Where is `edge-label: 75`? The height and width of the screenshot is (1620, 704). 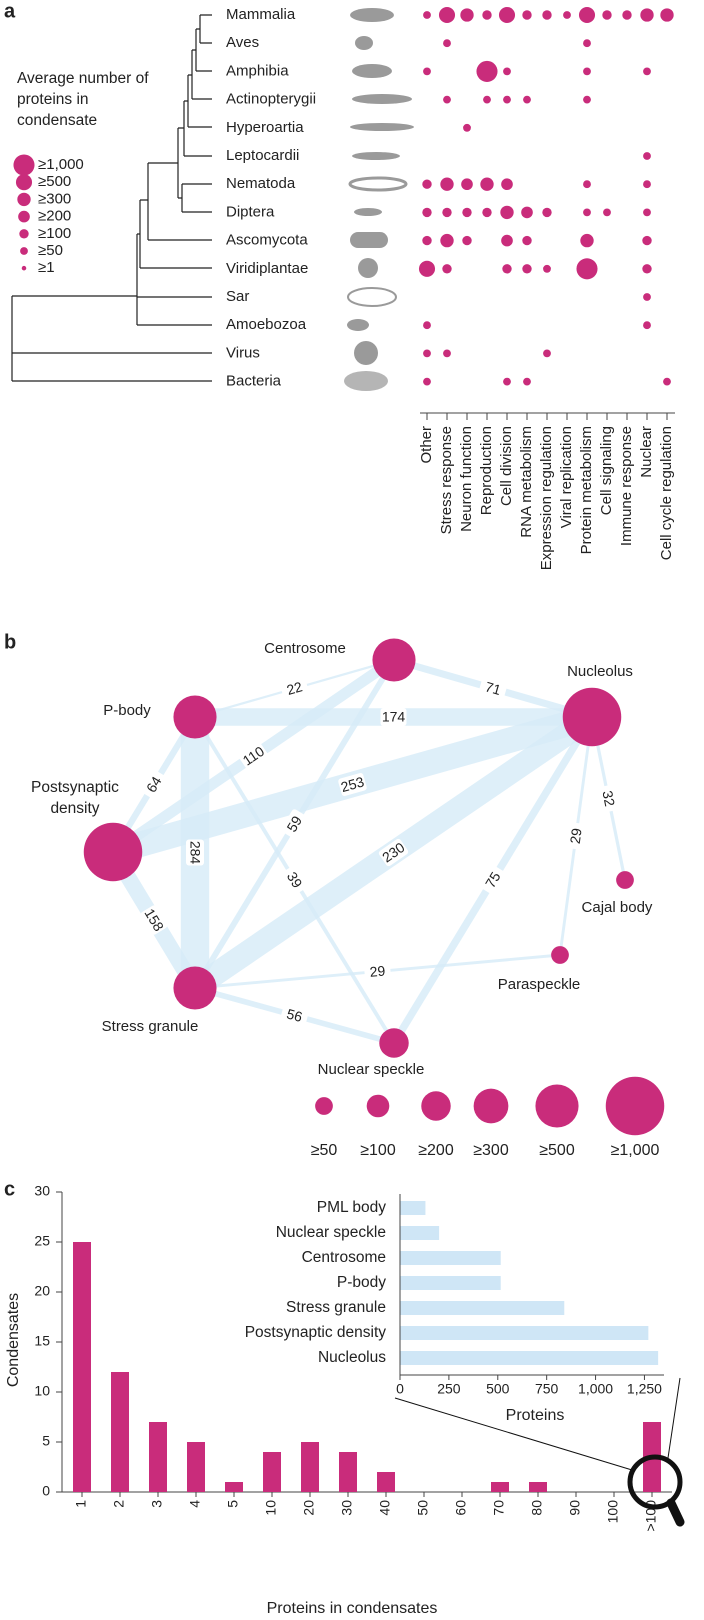
edge-label: 75 is located at coordinates (493, 880).